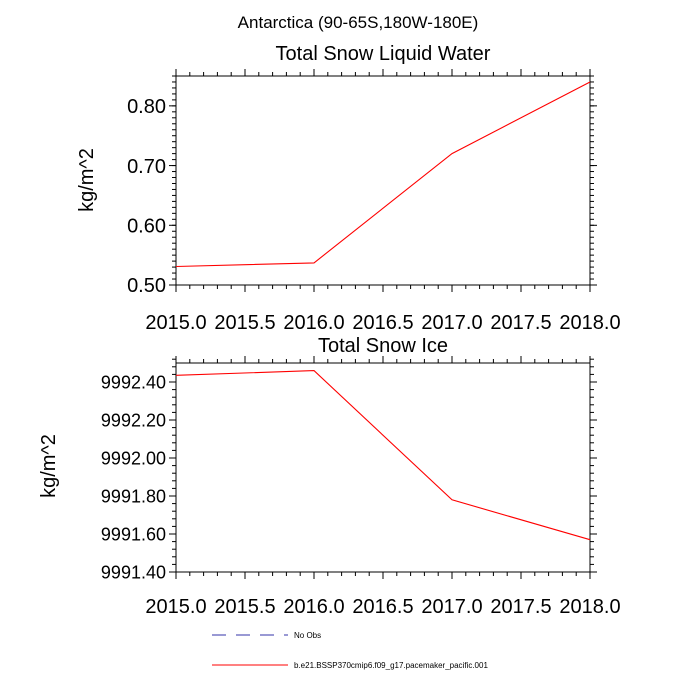  What do you see at coordinates (146, 226) in the screenshot?
I see `y-tick-label: 0.60` at bounding box center [146, 226].